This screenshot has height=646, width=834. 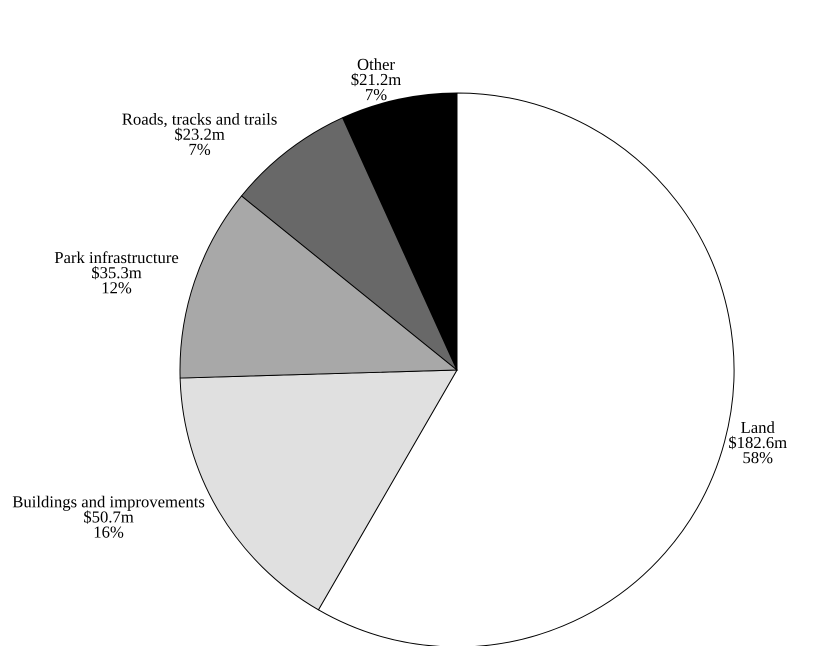 What do you see at coordinates (117, 288) in the screenshot?
I see `text: 12%` at bounding box center [117, 288].